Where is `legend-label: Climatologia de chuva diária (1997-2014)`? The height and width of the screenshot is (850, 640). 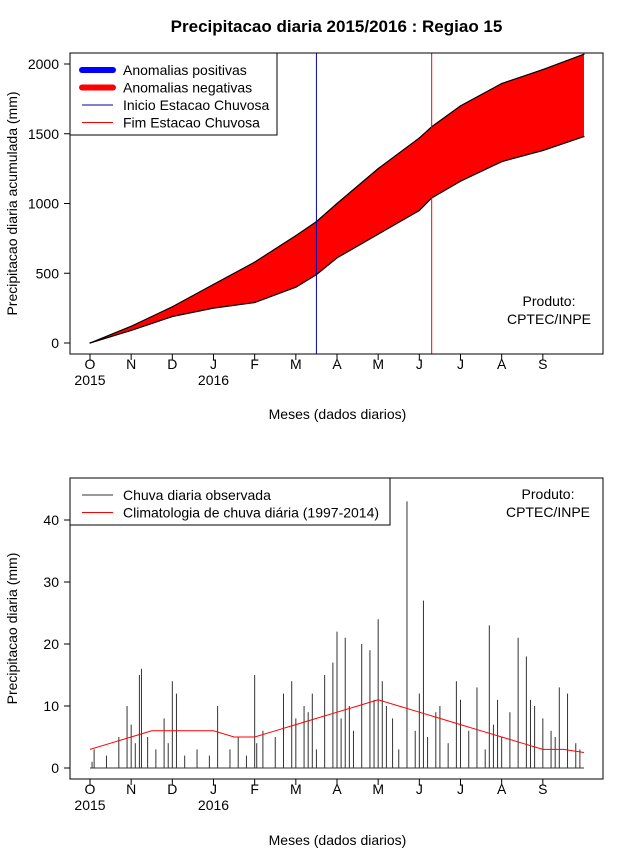
legend-label: Climatologia de chuva diária (1997-2014) is located at coordinates (251, 513).